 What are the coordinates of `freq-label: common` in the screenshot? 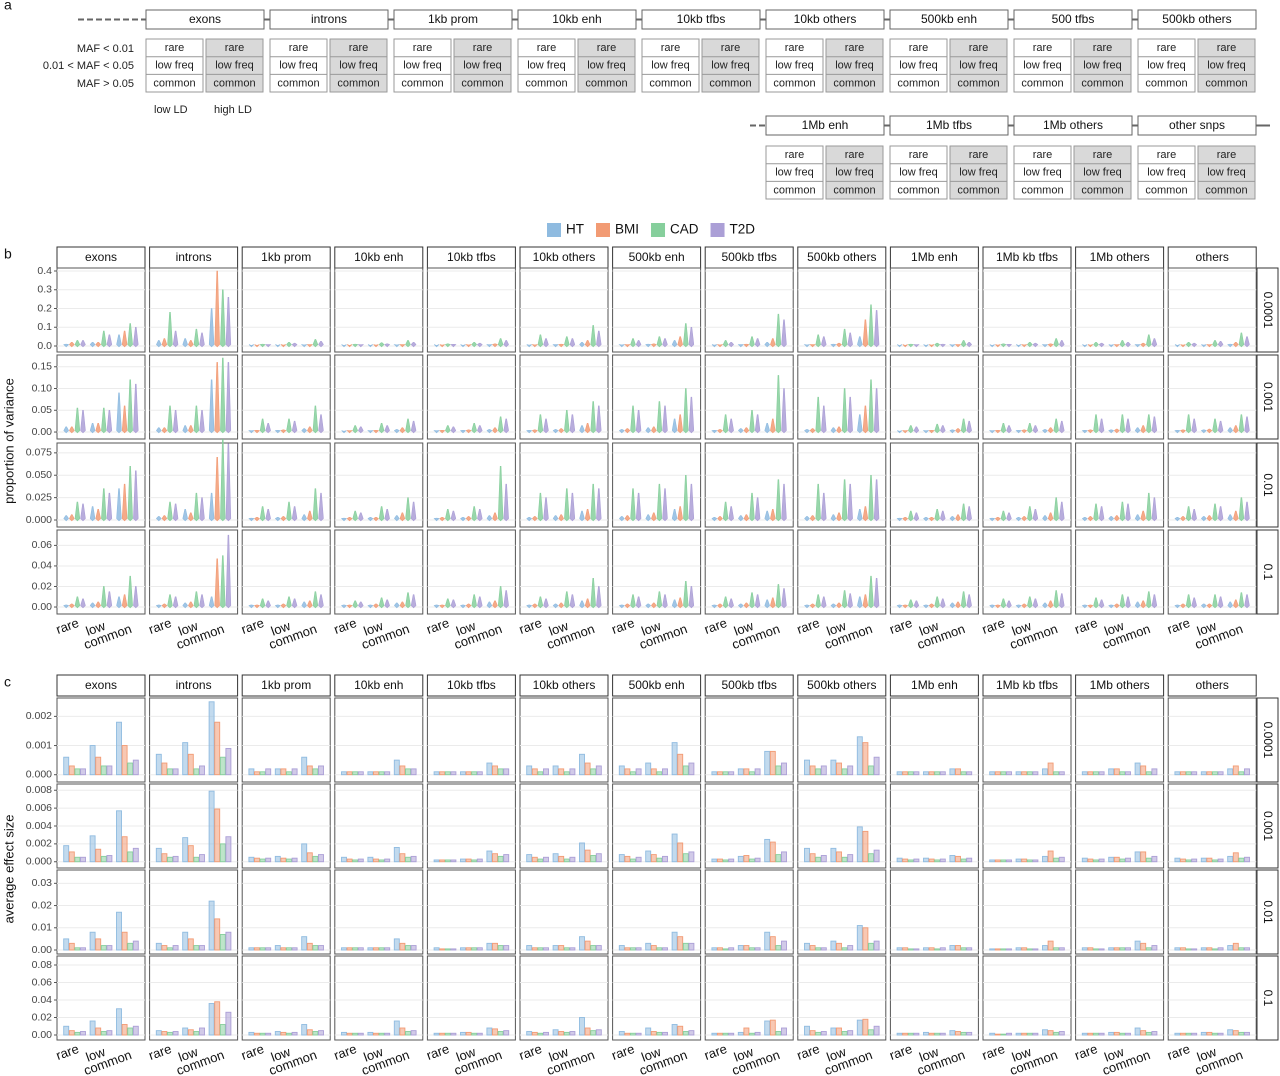 It's located at (174, 83).